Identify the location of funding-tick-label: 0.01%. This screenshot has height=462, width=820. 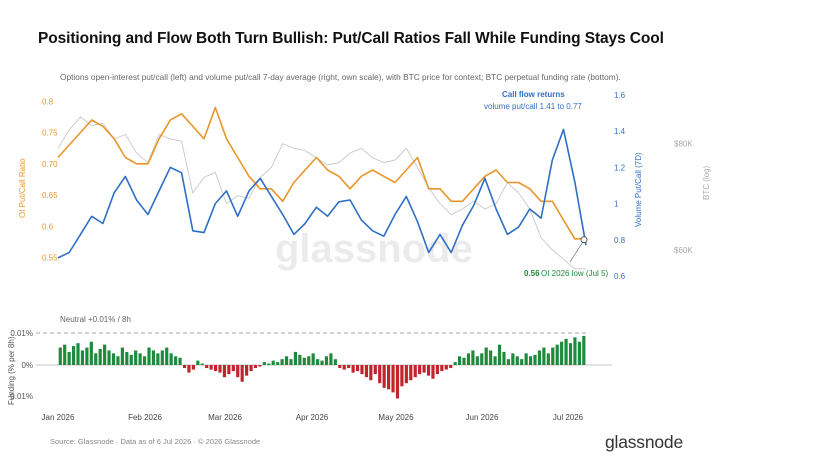
(21, 333).